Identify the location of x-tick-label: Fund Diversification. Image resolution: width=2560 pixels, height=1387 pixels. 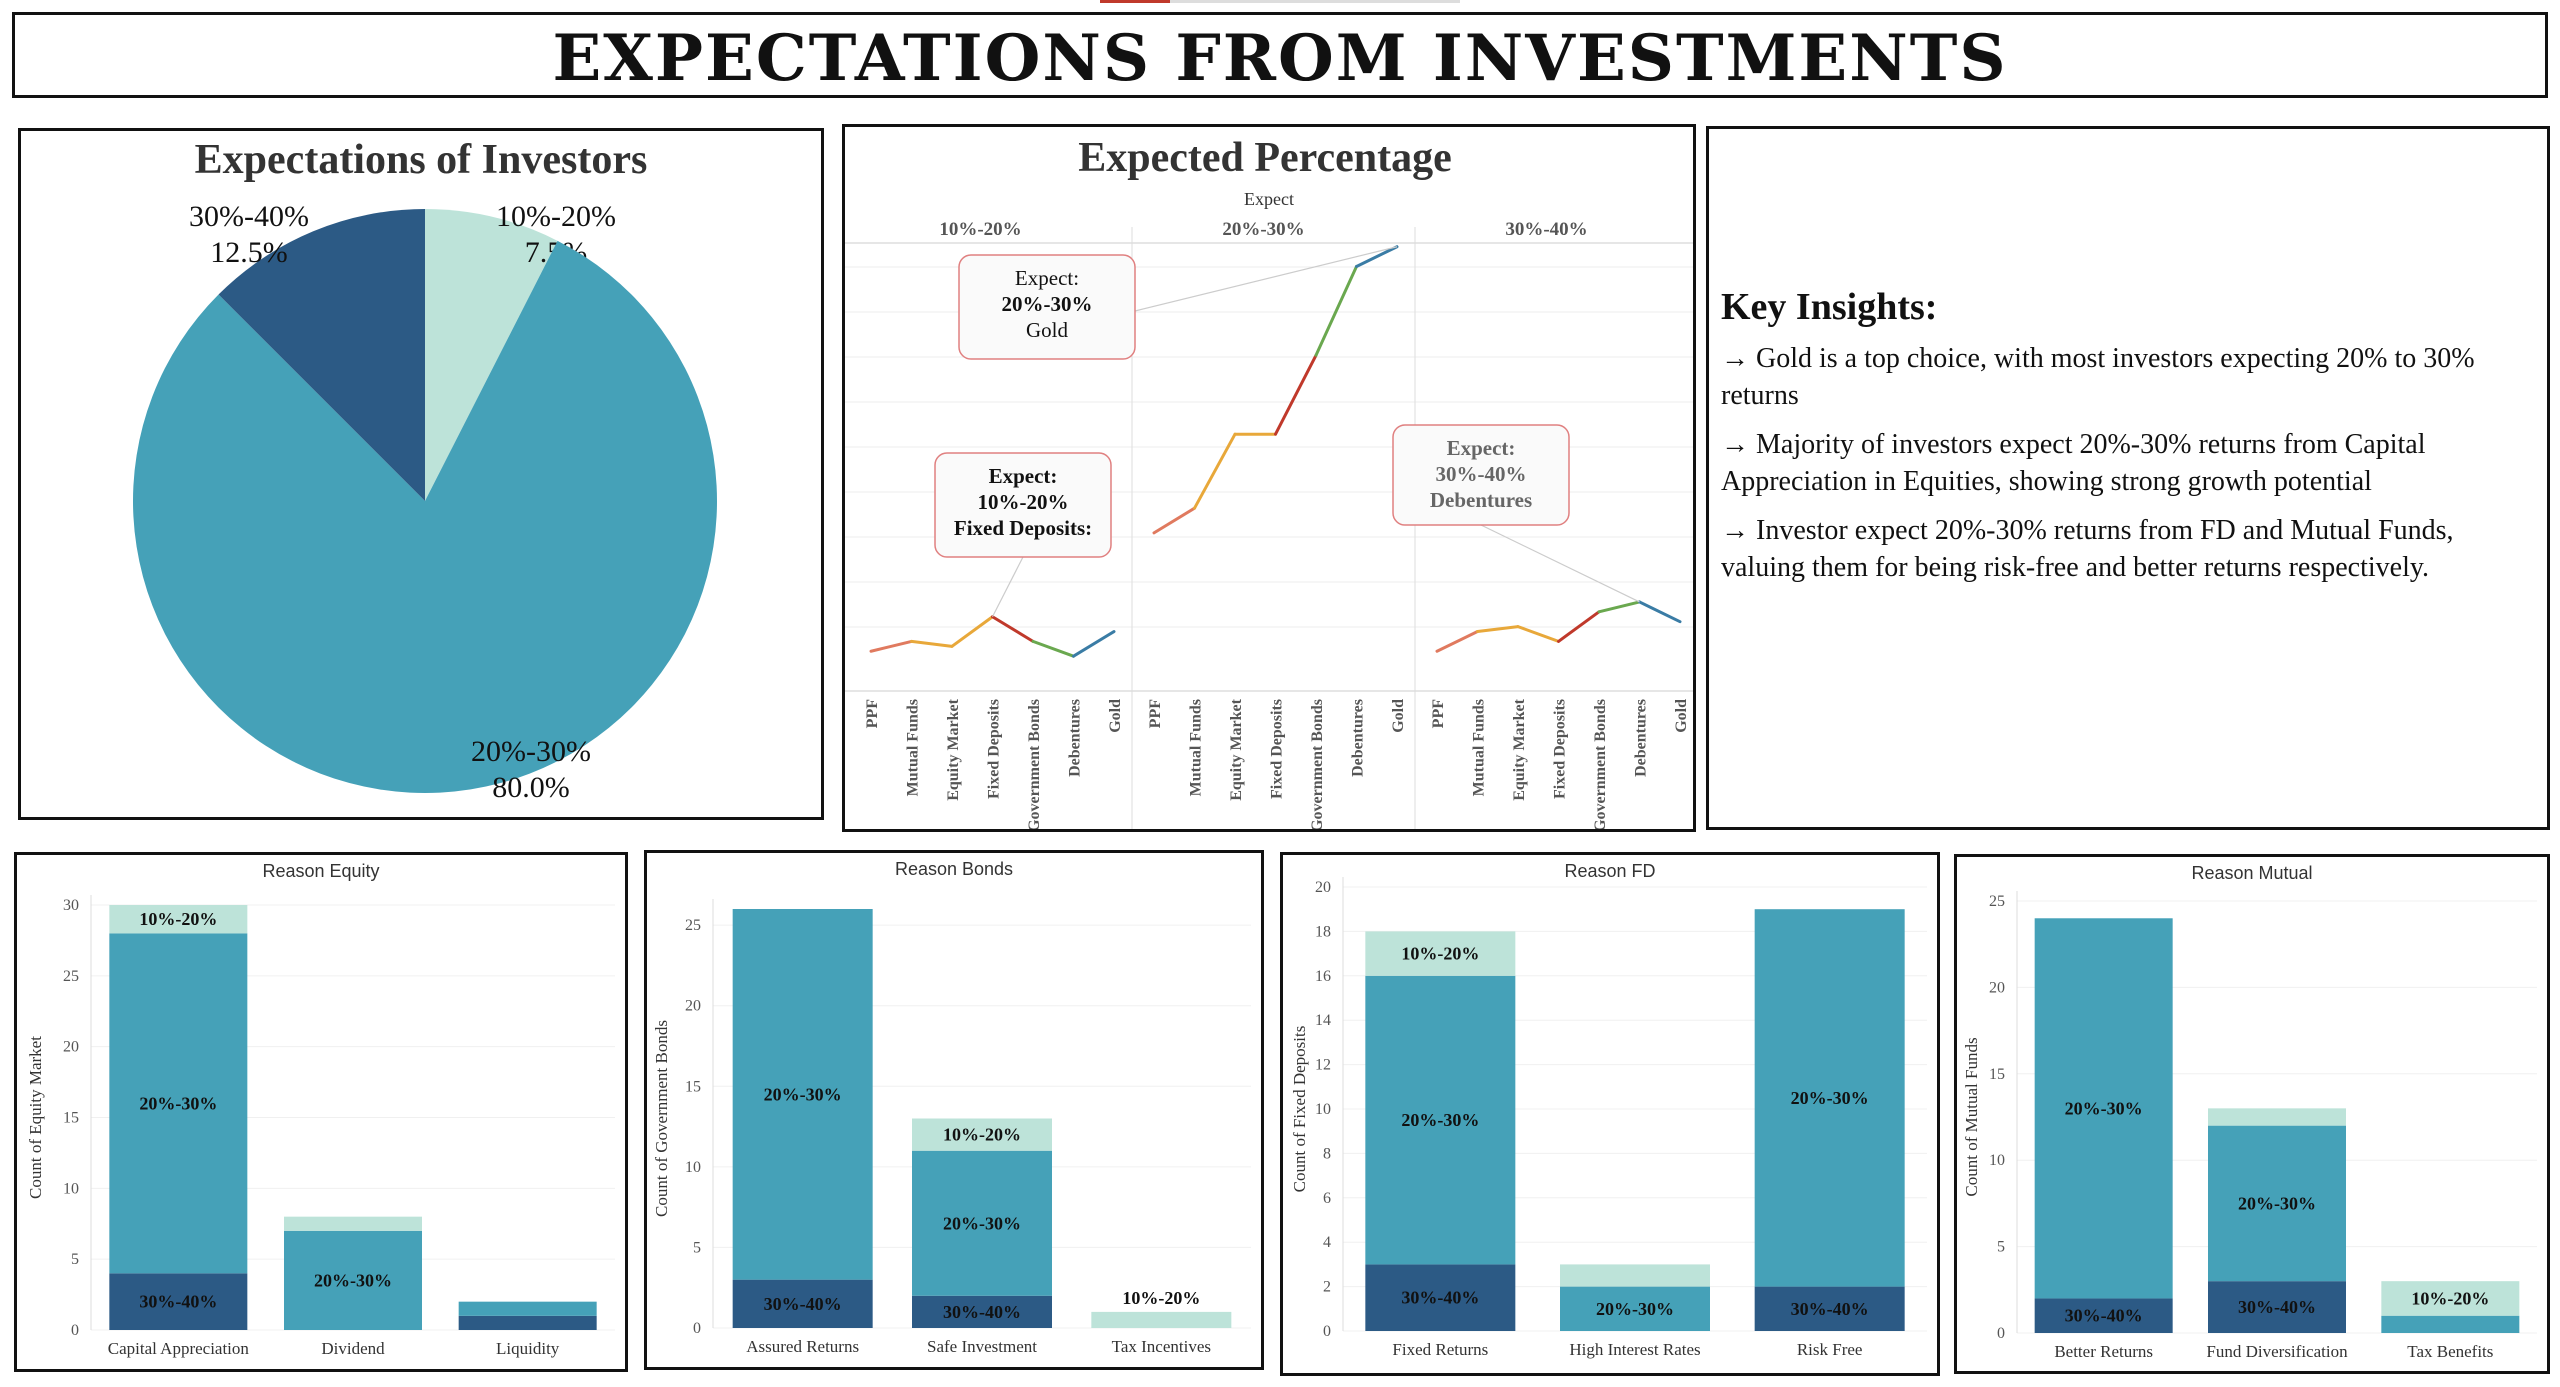
(2277, 1351).